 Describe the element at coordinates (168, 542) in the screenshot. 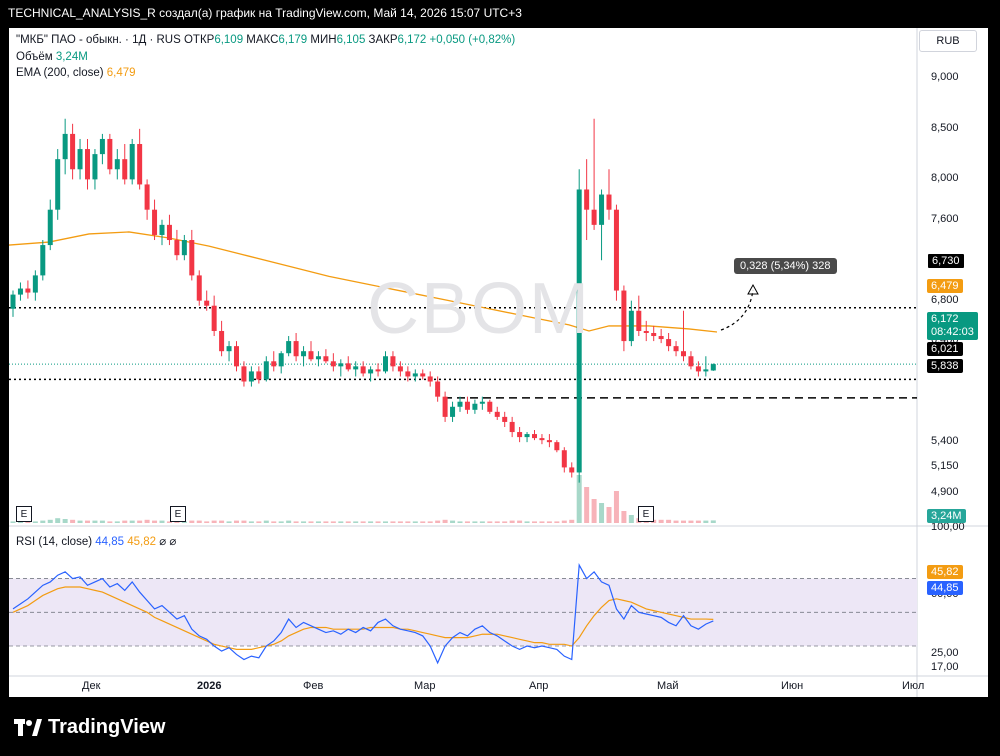

I see `visibility-icons: ⌀ ⌀` at that location.